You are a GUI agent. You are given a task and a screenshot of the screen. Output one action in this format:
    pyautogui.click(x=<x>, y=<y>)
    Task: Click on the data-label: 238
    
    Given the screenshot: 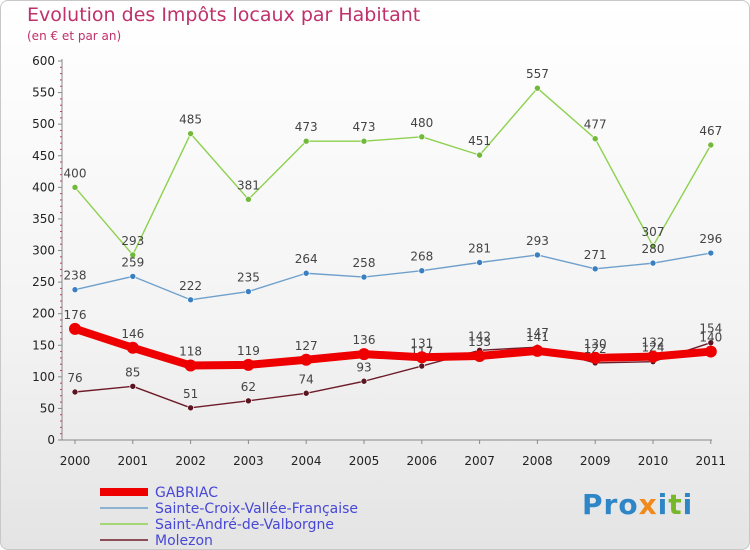 What is the action you would take?
    pyautogui.click(x=75, y=276)
    